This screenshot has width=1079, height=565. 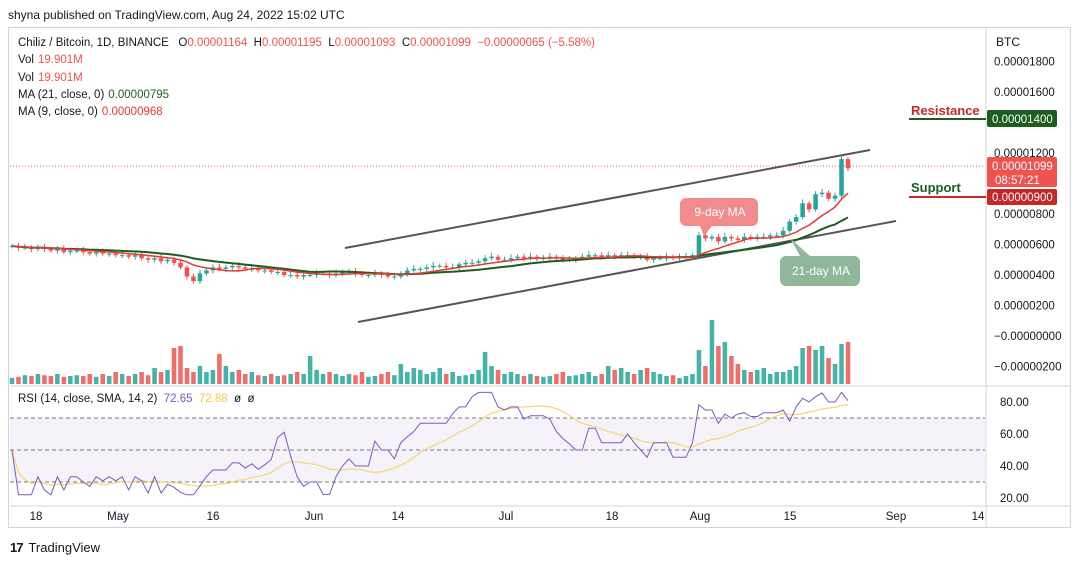 What do you see at coordinates (132, 112) in the screenshot?
I see `ma9-value: 0.00000968` at bounding box center [132, 112].